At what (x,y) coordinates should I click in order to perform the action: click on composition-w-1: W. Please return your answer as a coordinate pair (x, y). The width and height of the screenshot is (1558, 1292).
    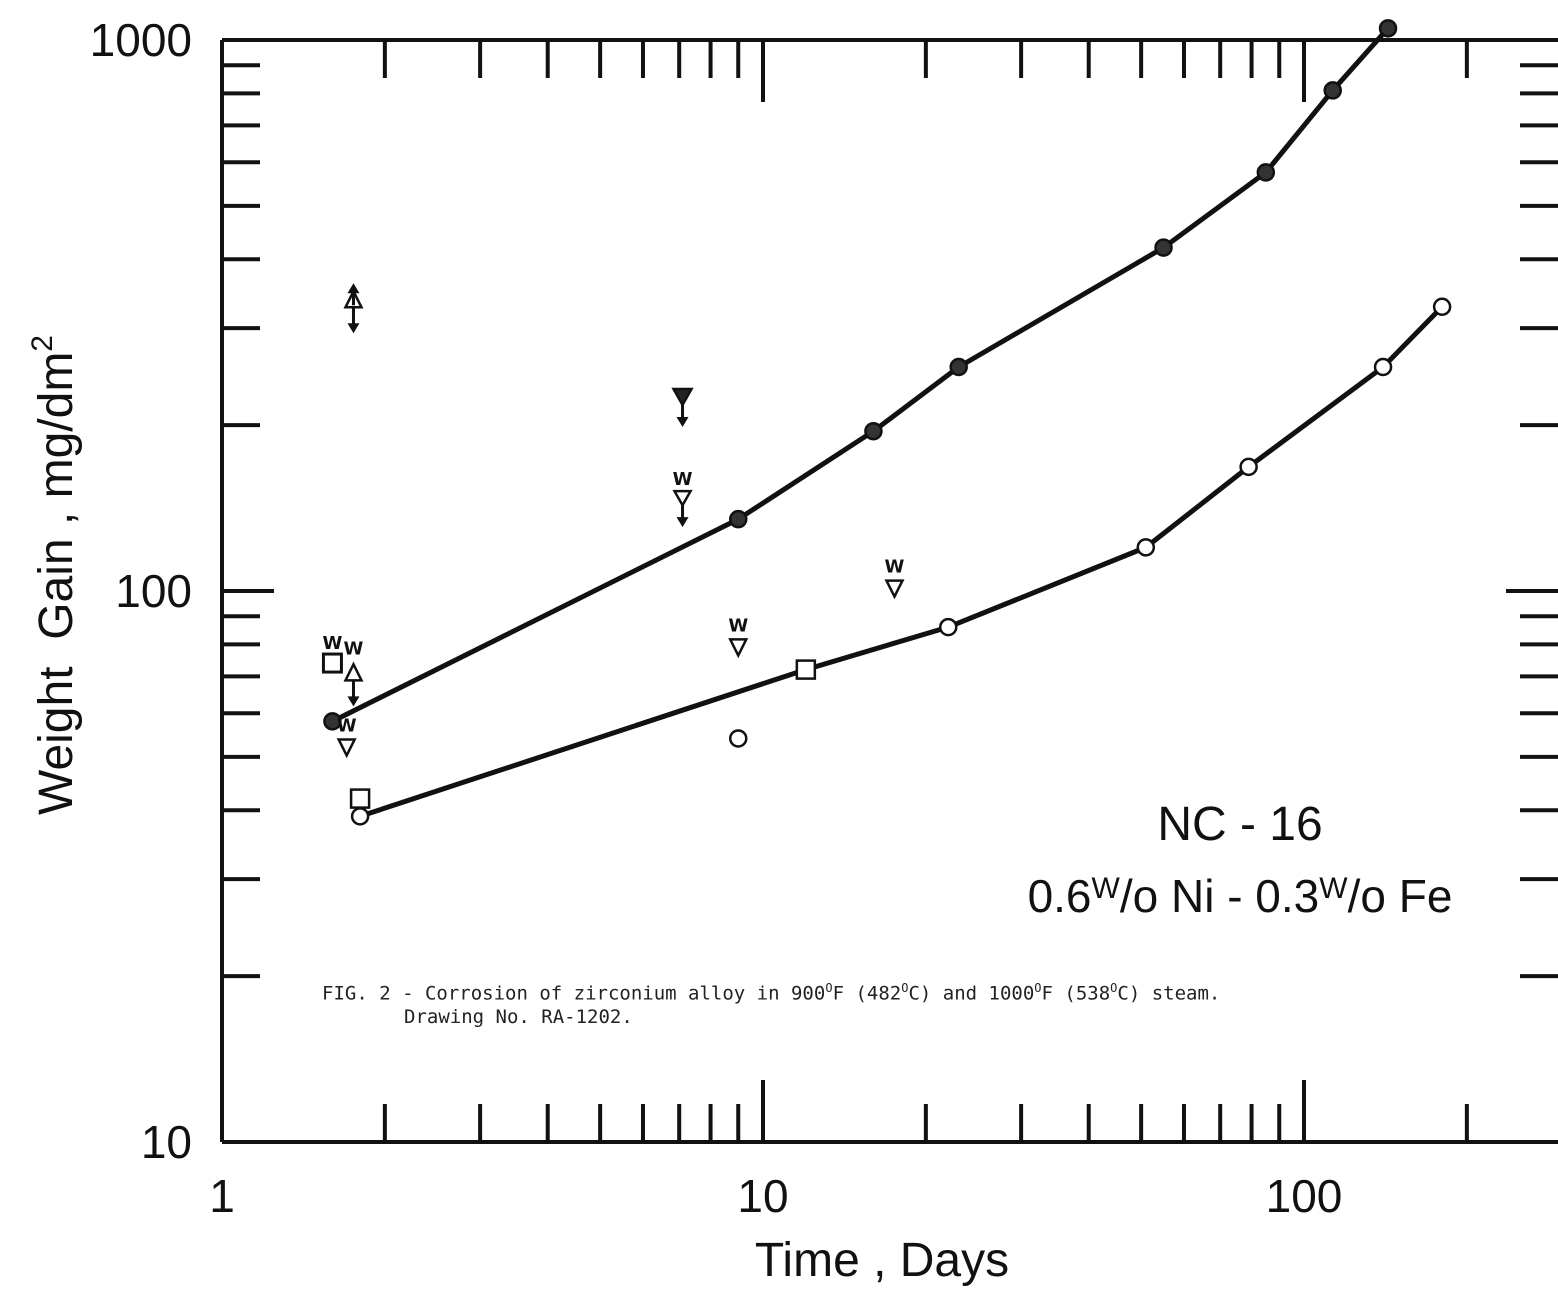
    Looking at the image, I should click on (1106, 888).